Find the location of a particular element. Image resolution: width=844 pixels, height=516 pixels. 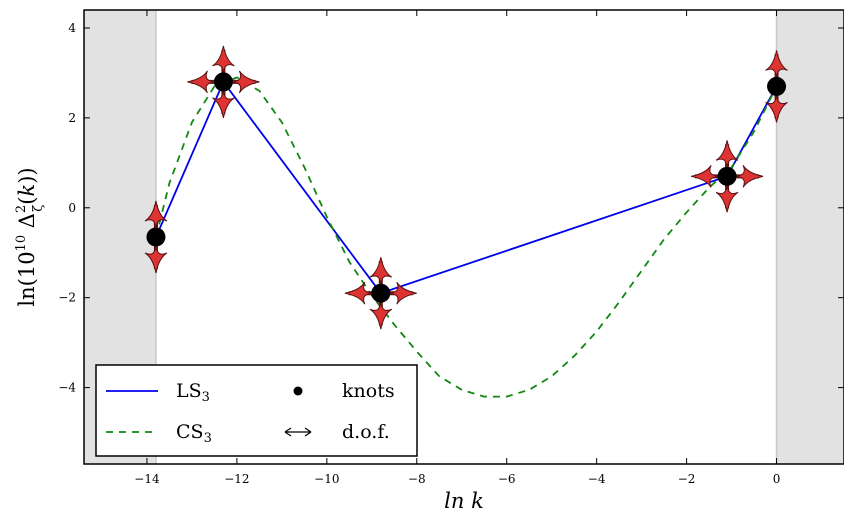

x-tick-label-6: −2 is located at coordinates (687, 479).